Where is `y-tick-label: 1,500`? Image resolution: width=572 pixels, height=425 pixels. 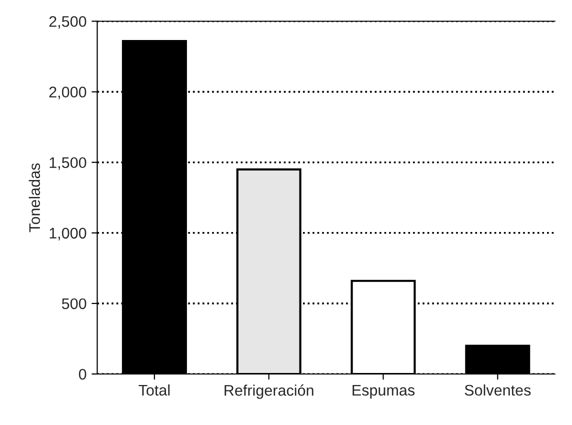 y-tick-label: 1,500 is located at coordinates (68, 163).